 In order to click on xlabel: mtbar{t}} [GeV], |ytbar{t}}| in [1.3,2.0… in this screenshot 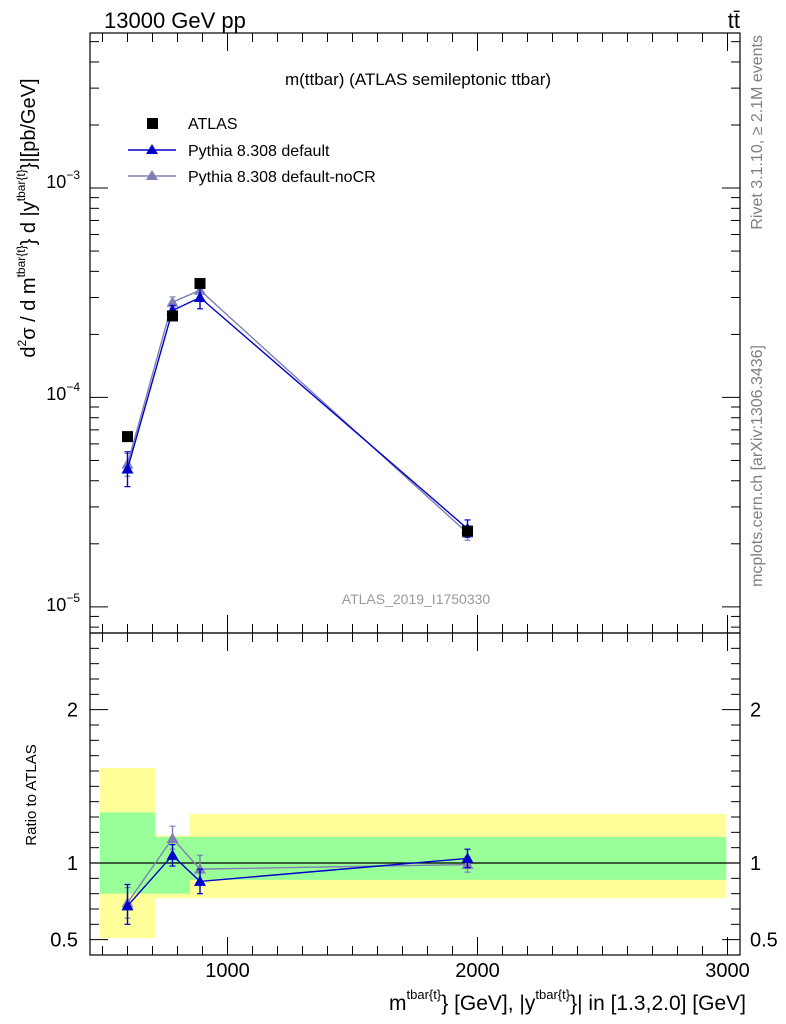, I will do `click(567, 1001)`.